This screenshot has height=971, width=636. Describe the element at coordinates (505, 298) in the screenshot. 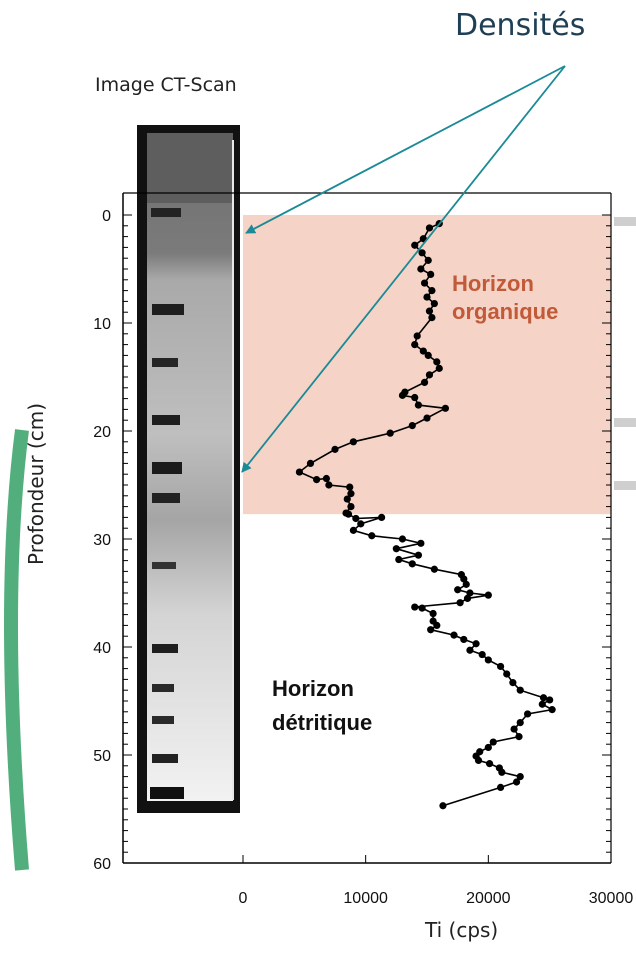

I see `organic-horizon-label: Horizon organique` at that location.